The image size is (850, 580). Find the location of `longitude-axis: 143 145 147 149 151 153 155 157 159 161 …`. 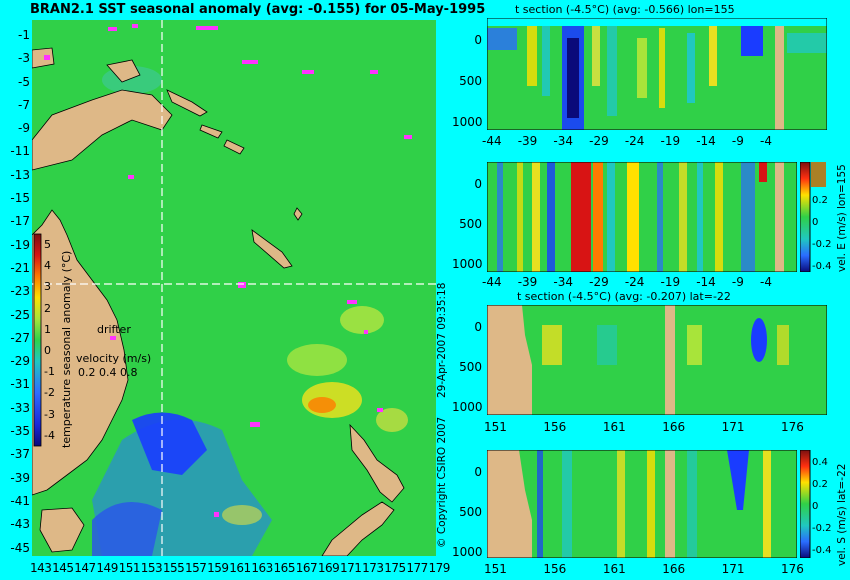

longitude-axis: 143 145 147 149 151 153 155 157 159 161 … is located at coordinates (240, 568).